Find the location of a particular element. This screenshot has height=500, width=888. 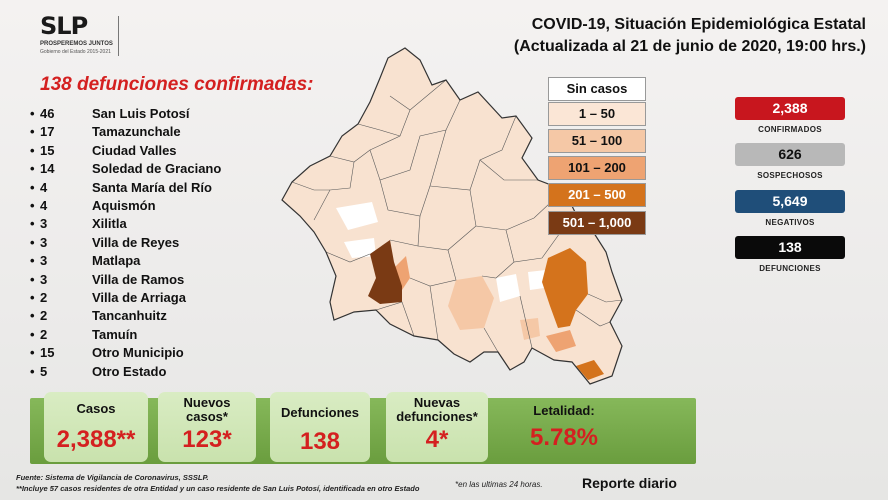

summary-card: Casos 2,388** is located at coordinates (96, 427).